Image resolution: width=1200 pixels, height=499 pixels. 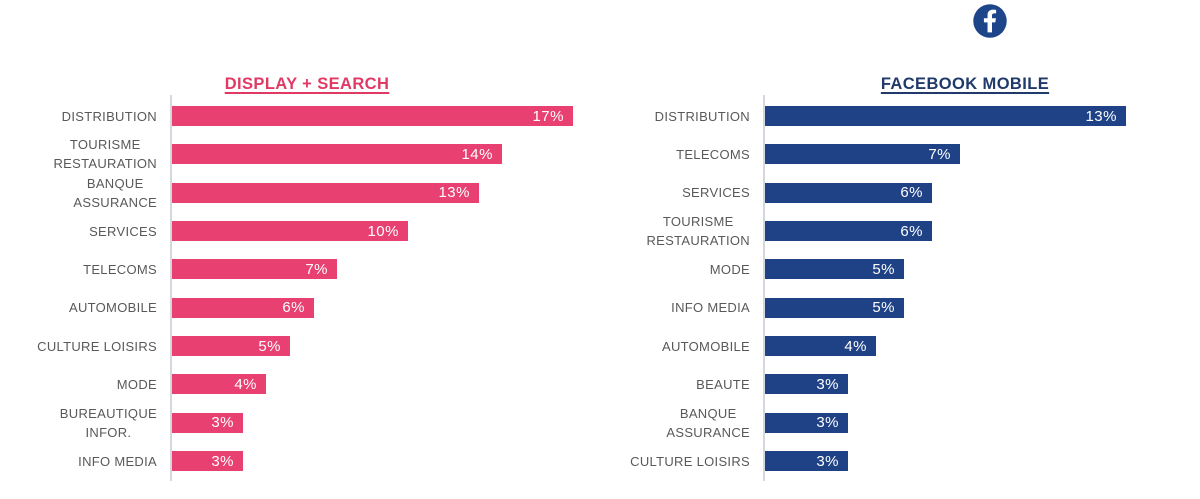 What do you see at coordinates (723, 384) in the screenshot?
I see `category-label: BEAUTE` at bounding box center [723, 384].